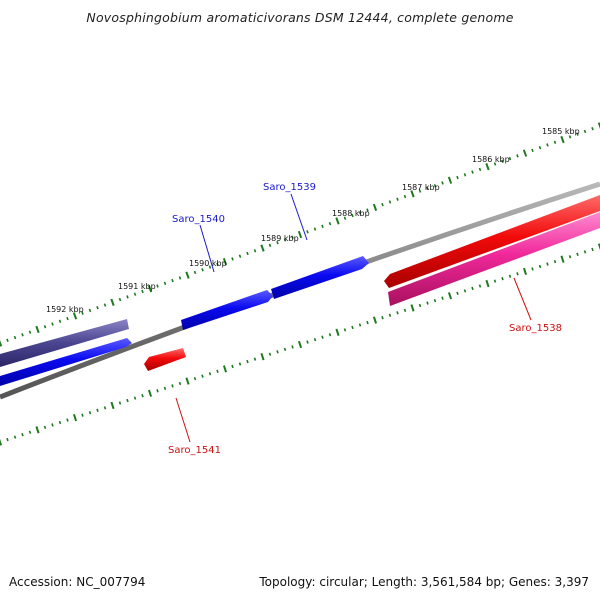 This screenshot has width=600, height=600. Describe the element at coordinates (64, 343) in the screenshot. I see `gene-arrow-forward-dark` at that location.